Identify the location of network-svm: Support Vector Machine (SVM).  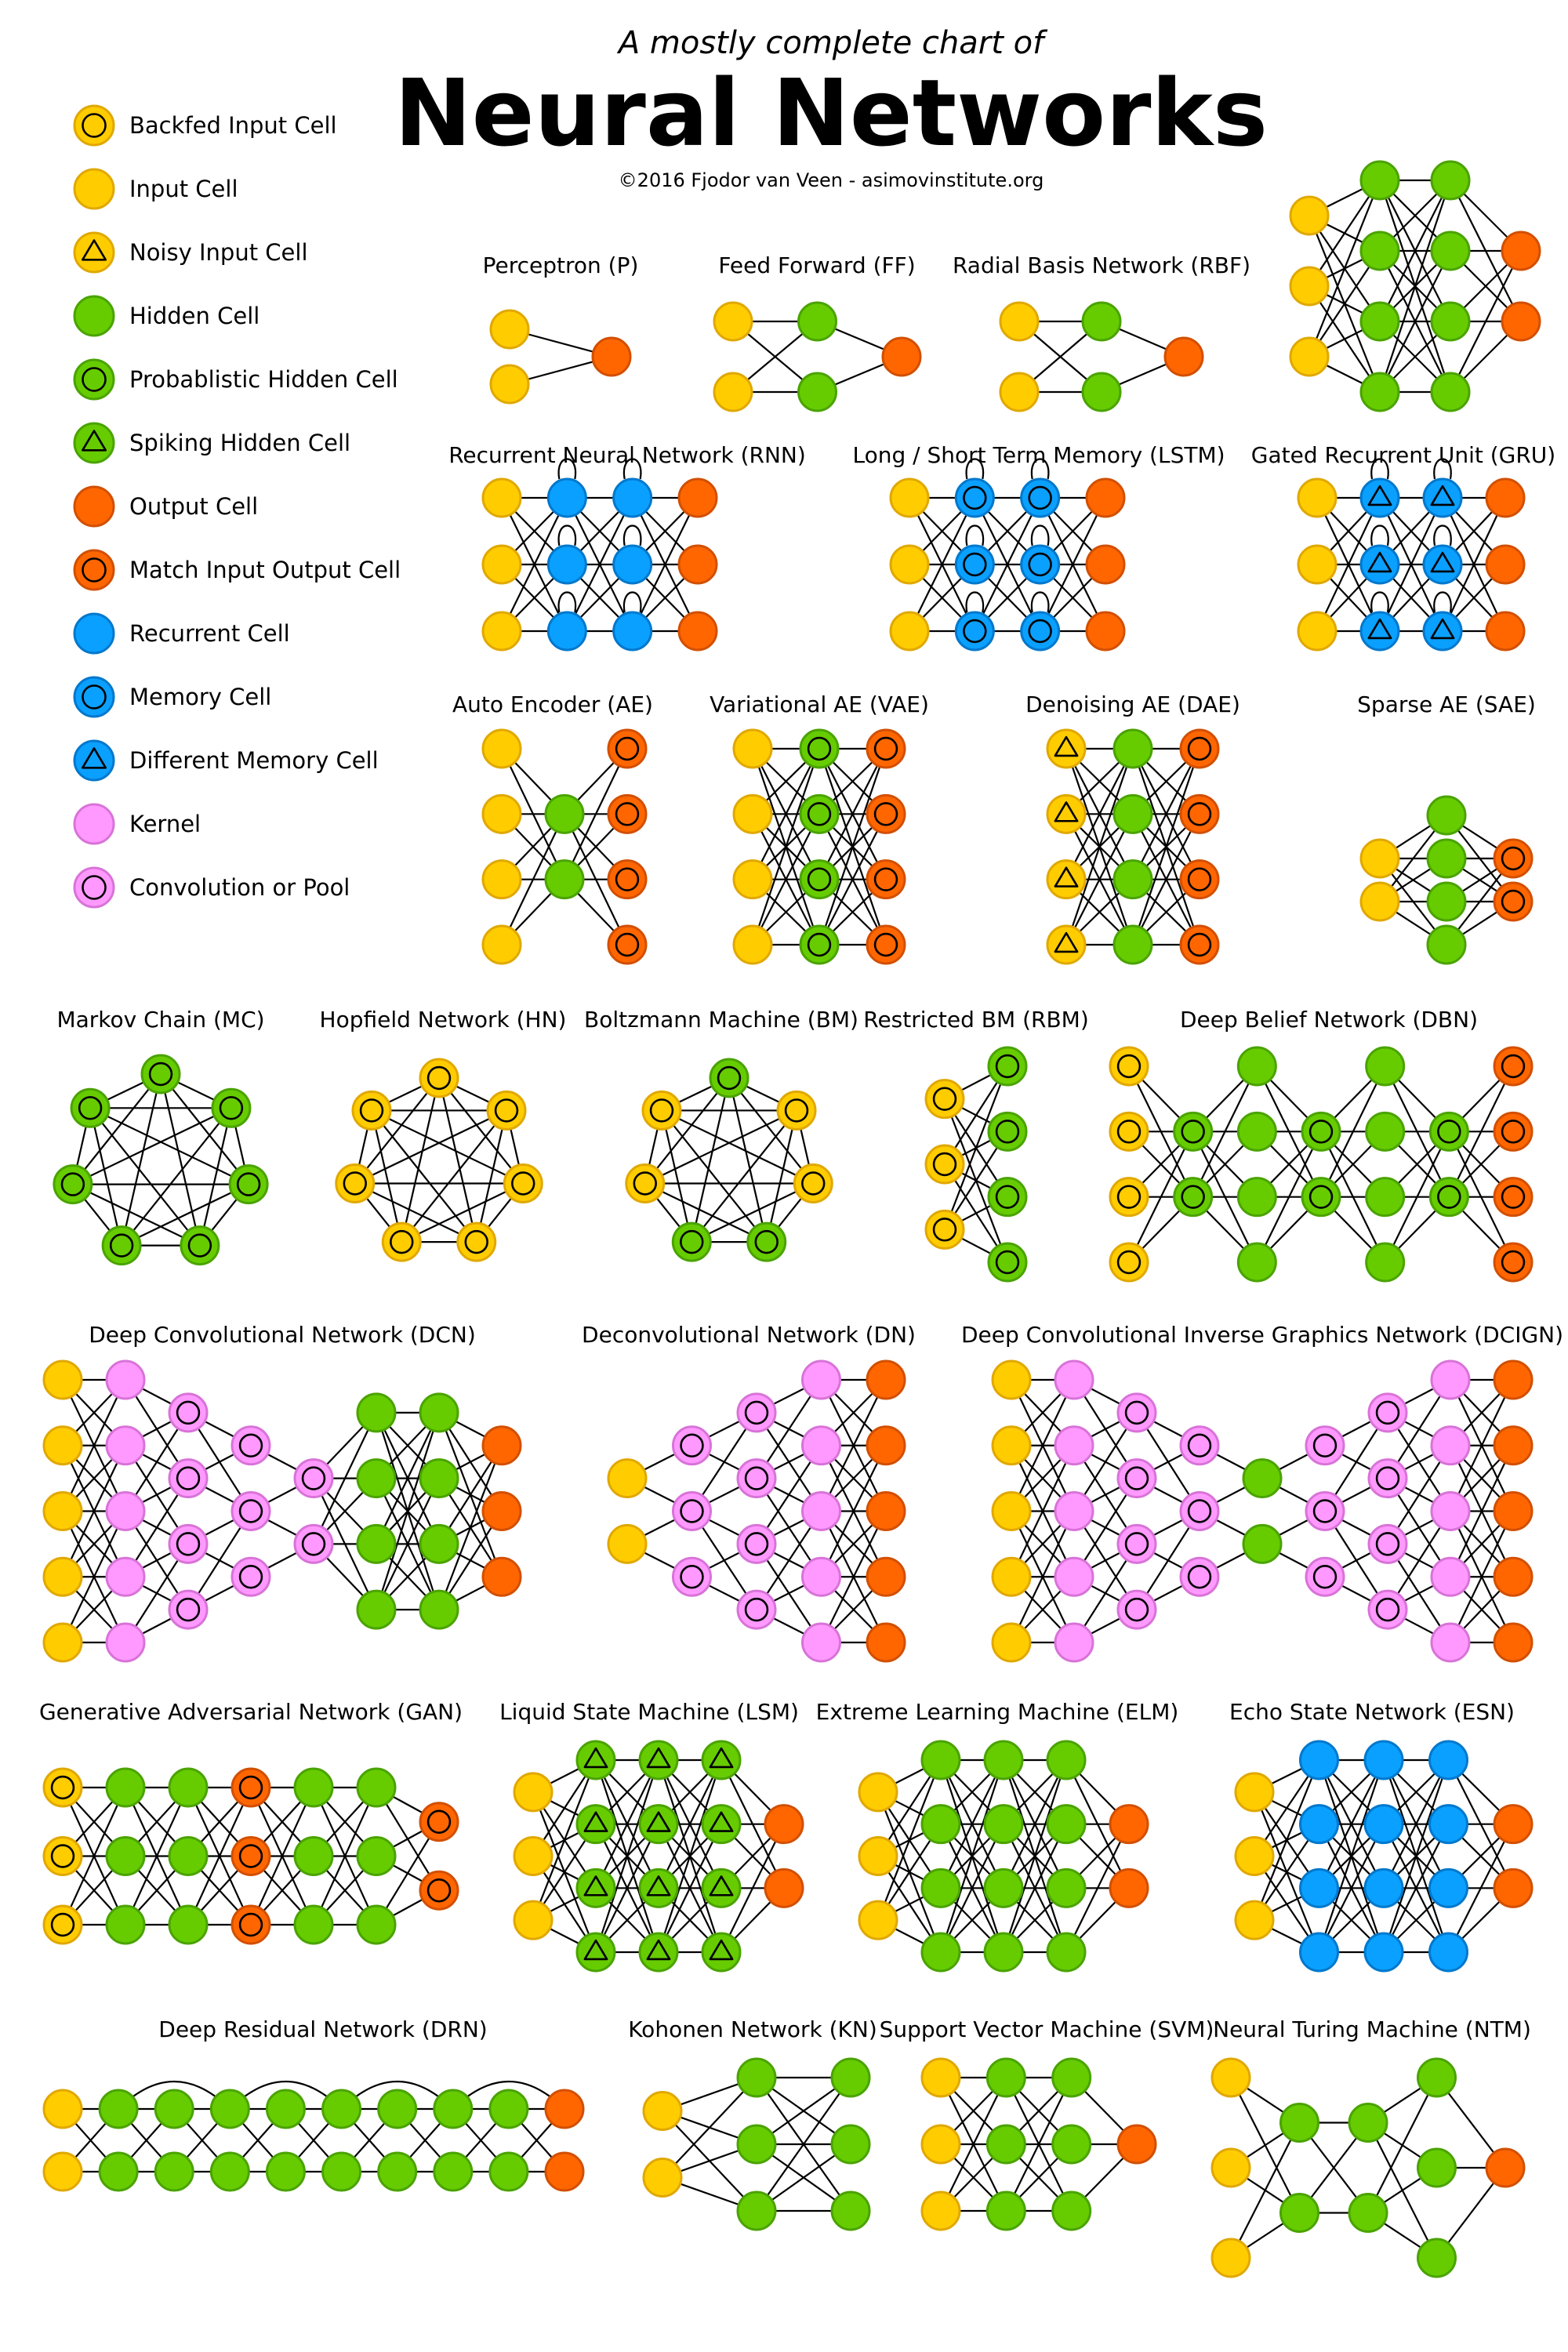
(1047, 2123).